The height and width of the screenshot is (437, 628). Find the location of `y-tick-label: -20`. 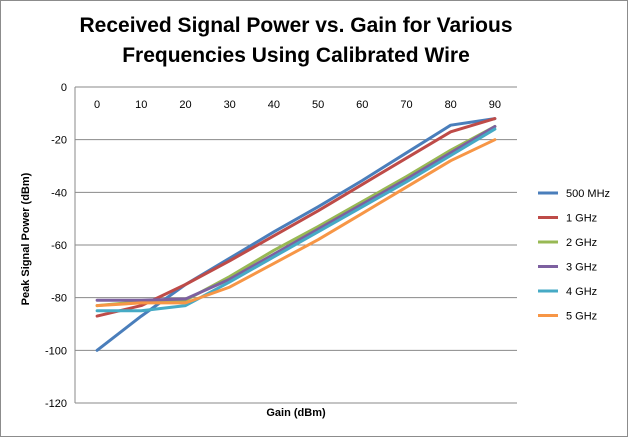

y-tick-label: -20 is located at coordinates (59, 141).